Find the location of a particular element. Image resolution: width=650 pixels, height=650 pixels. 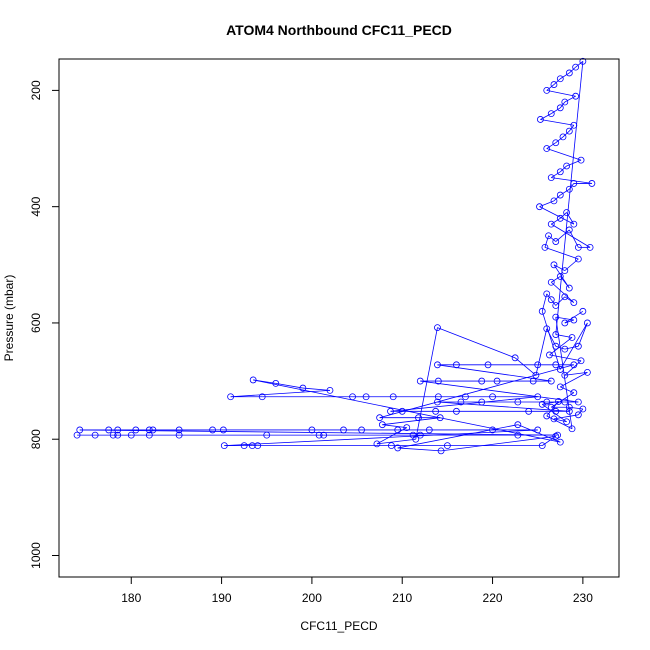

y-axis-label: Pressure (mbar) is located at coordinates (9, 318).